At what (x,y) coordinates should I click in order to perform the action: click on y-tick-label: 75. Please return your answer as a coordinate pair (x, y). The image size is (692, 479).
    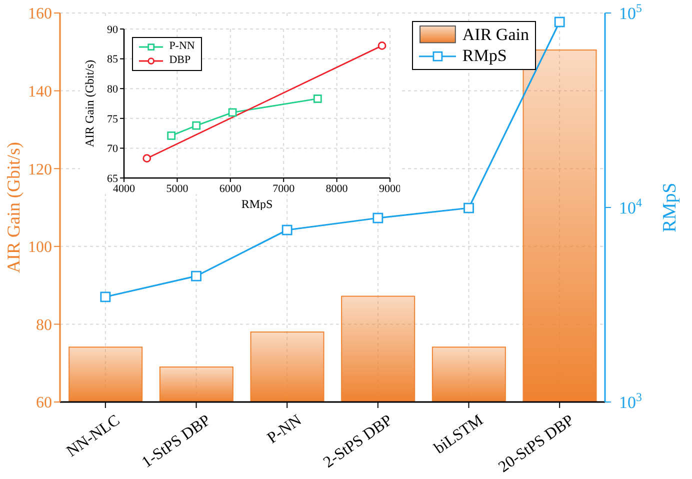
    Looking at the image, I should click on (112, 119).